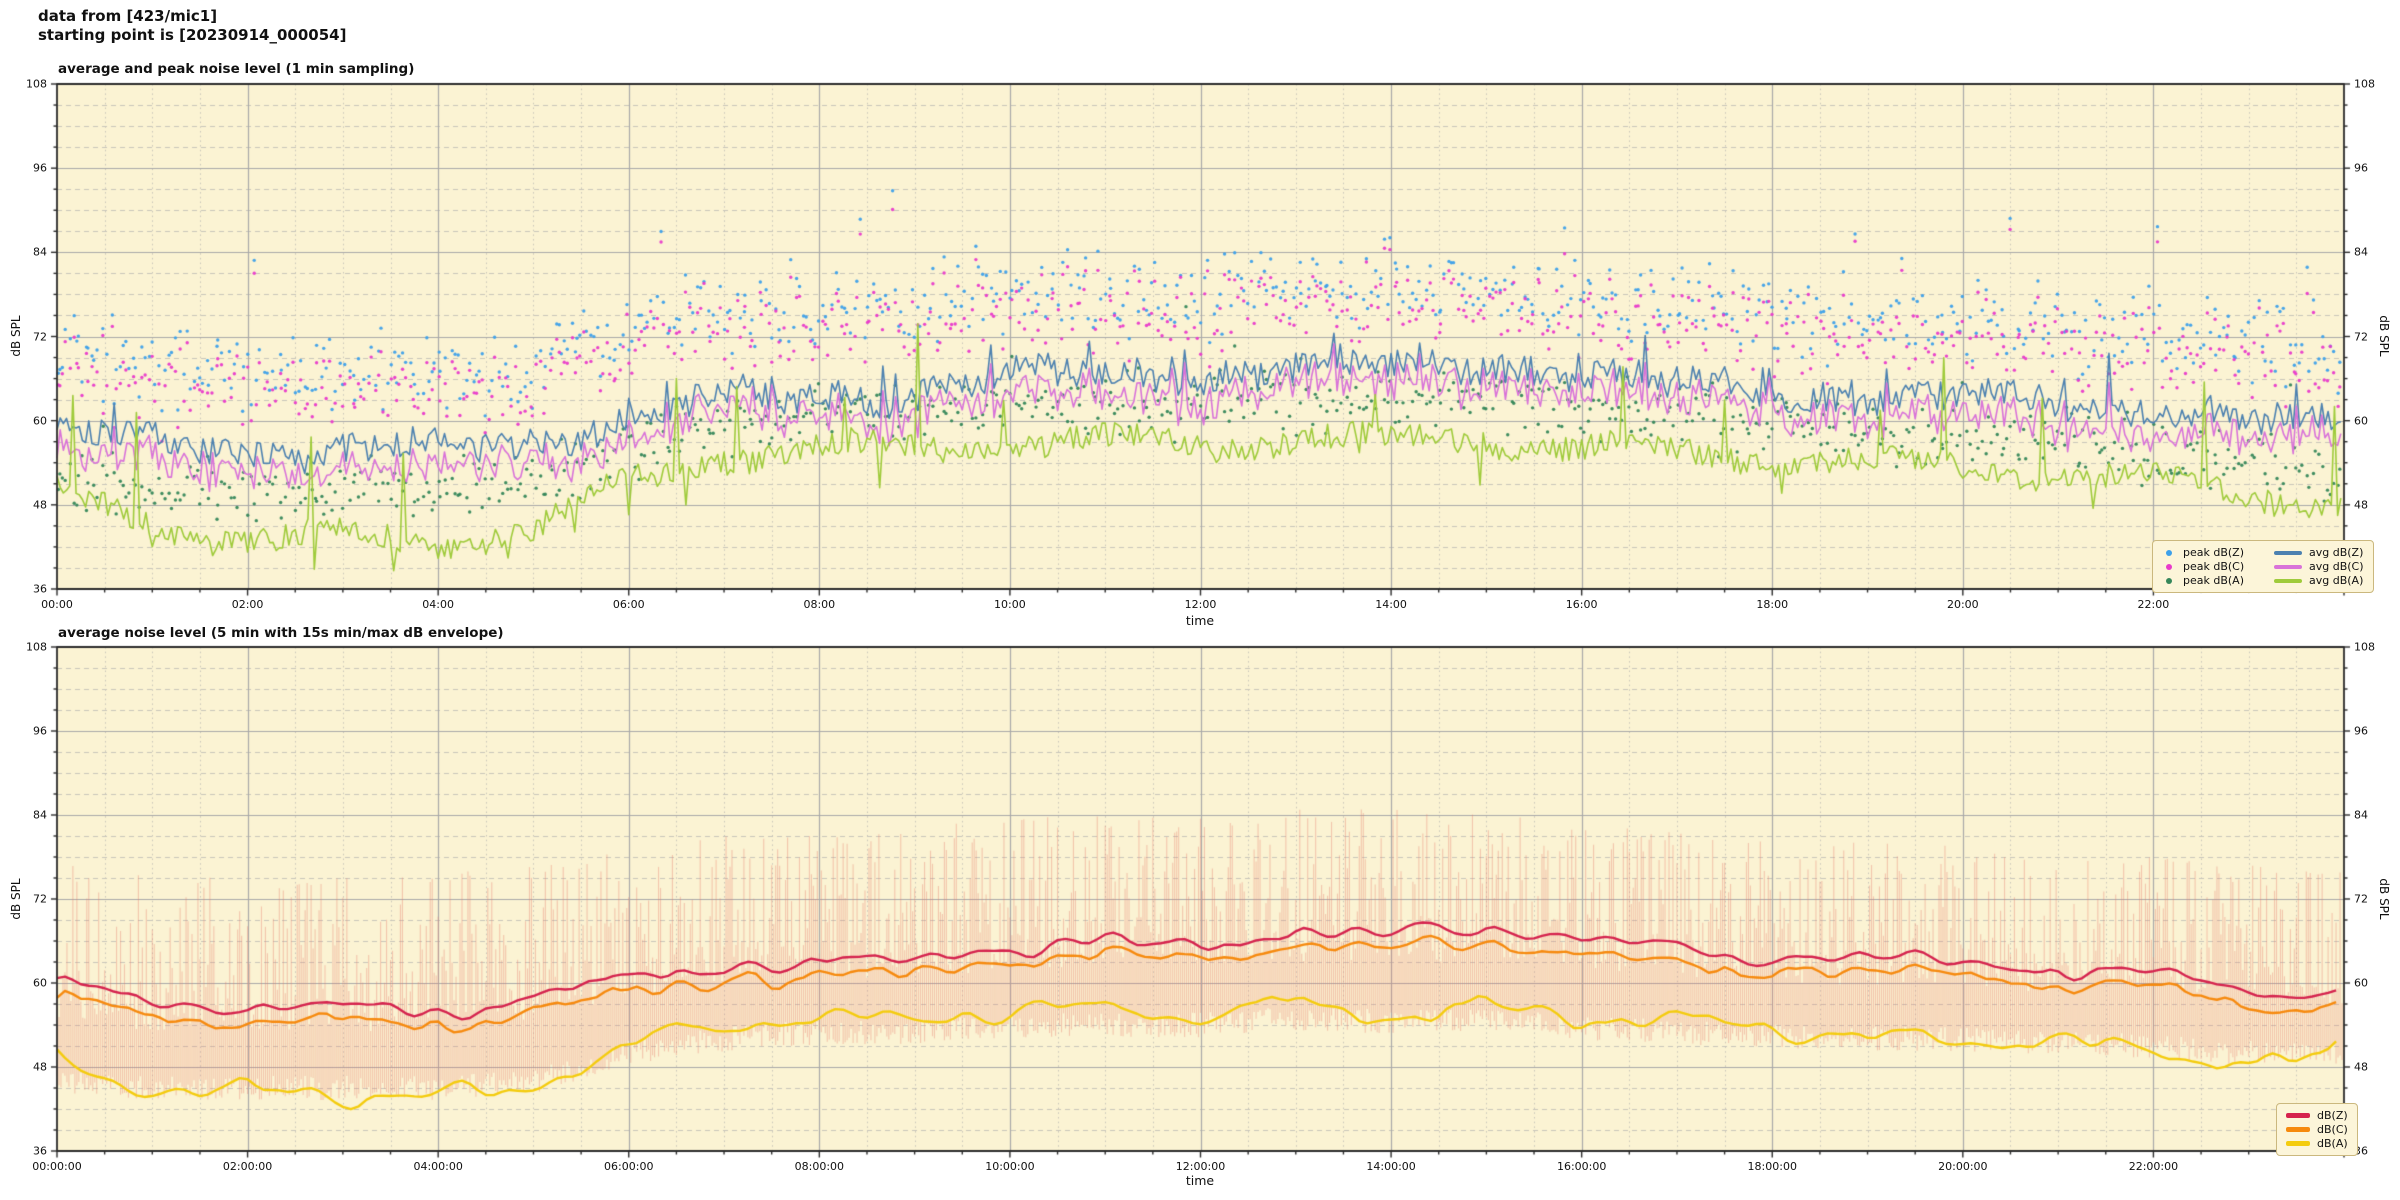 The height and width of the screenshot is (1200, 2400). Describe the element at coordinates (2288, 580) in the screenshot. I see `legend-marker-avg-db-a-` at that location.